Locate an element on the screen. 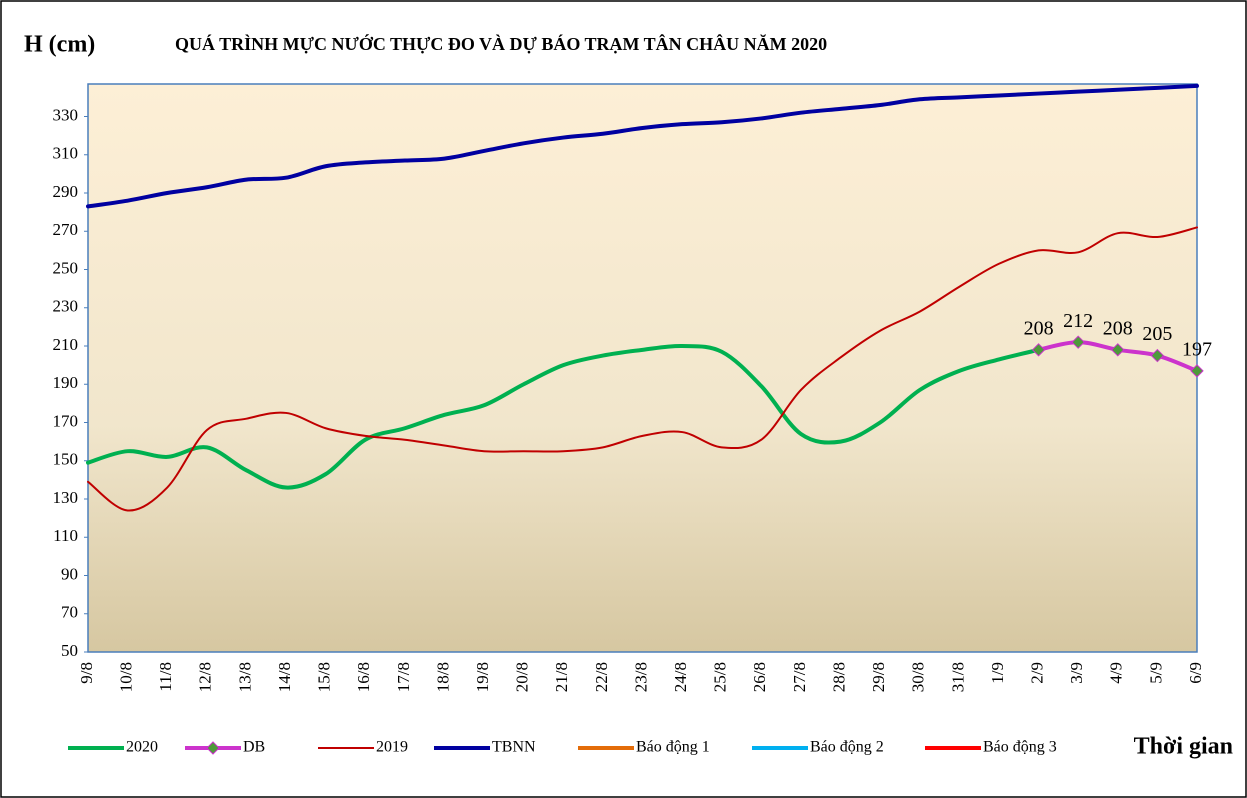 The height and width of the screenshot is (798, 1247). y-tick-label: 210 is located at coordinates (66, 344).